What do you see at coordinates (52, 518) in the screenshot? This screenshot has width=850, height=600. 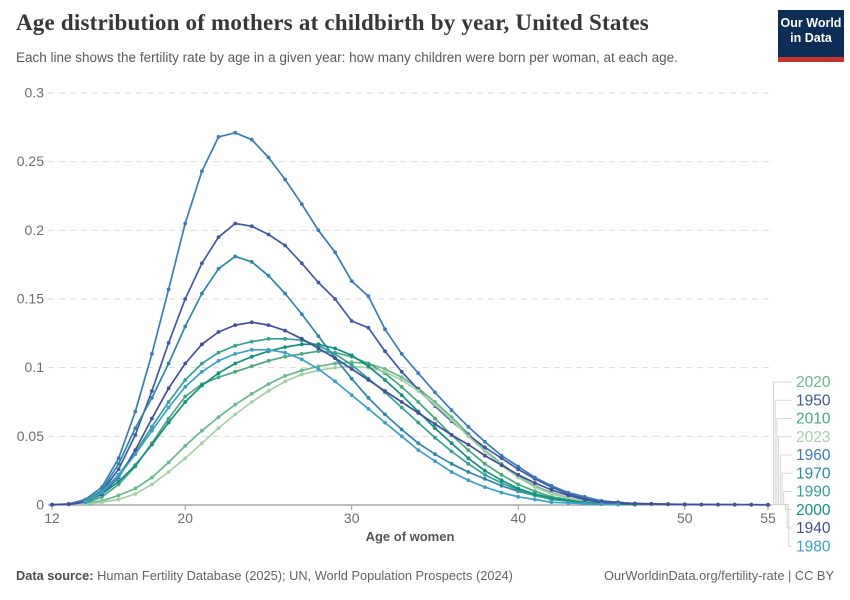 I see `x-tick-label: 12` at bounding box center [52, 518].